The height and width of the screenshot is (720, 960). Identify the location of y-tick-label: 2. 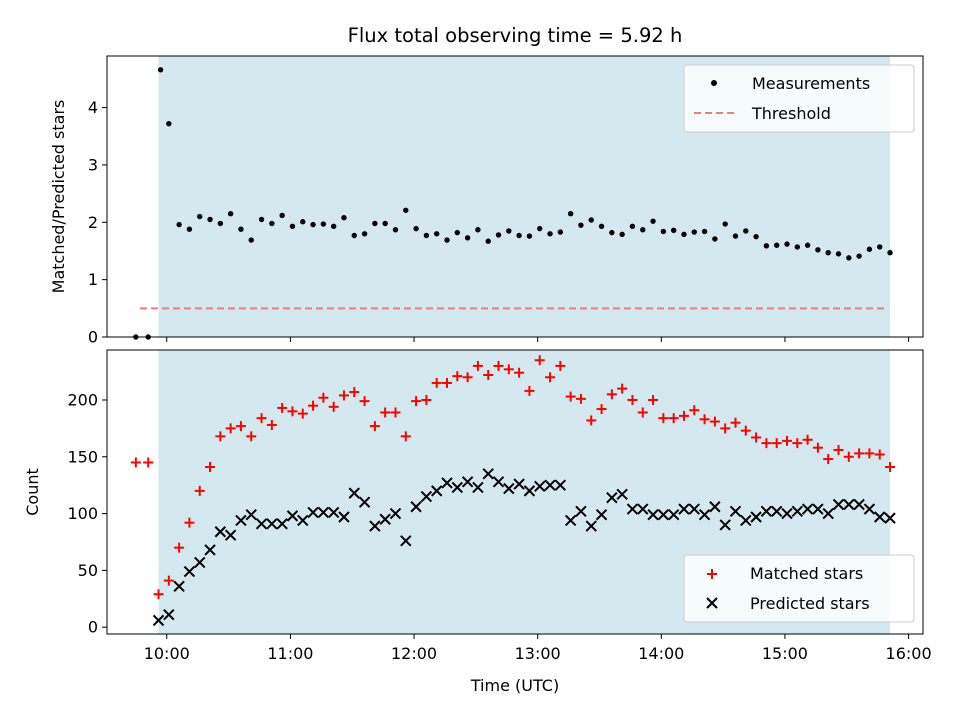
(93, 222).